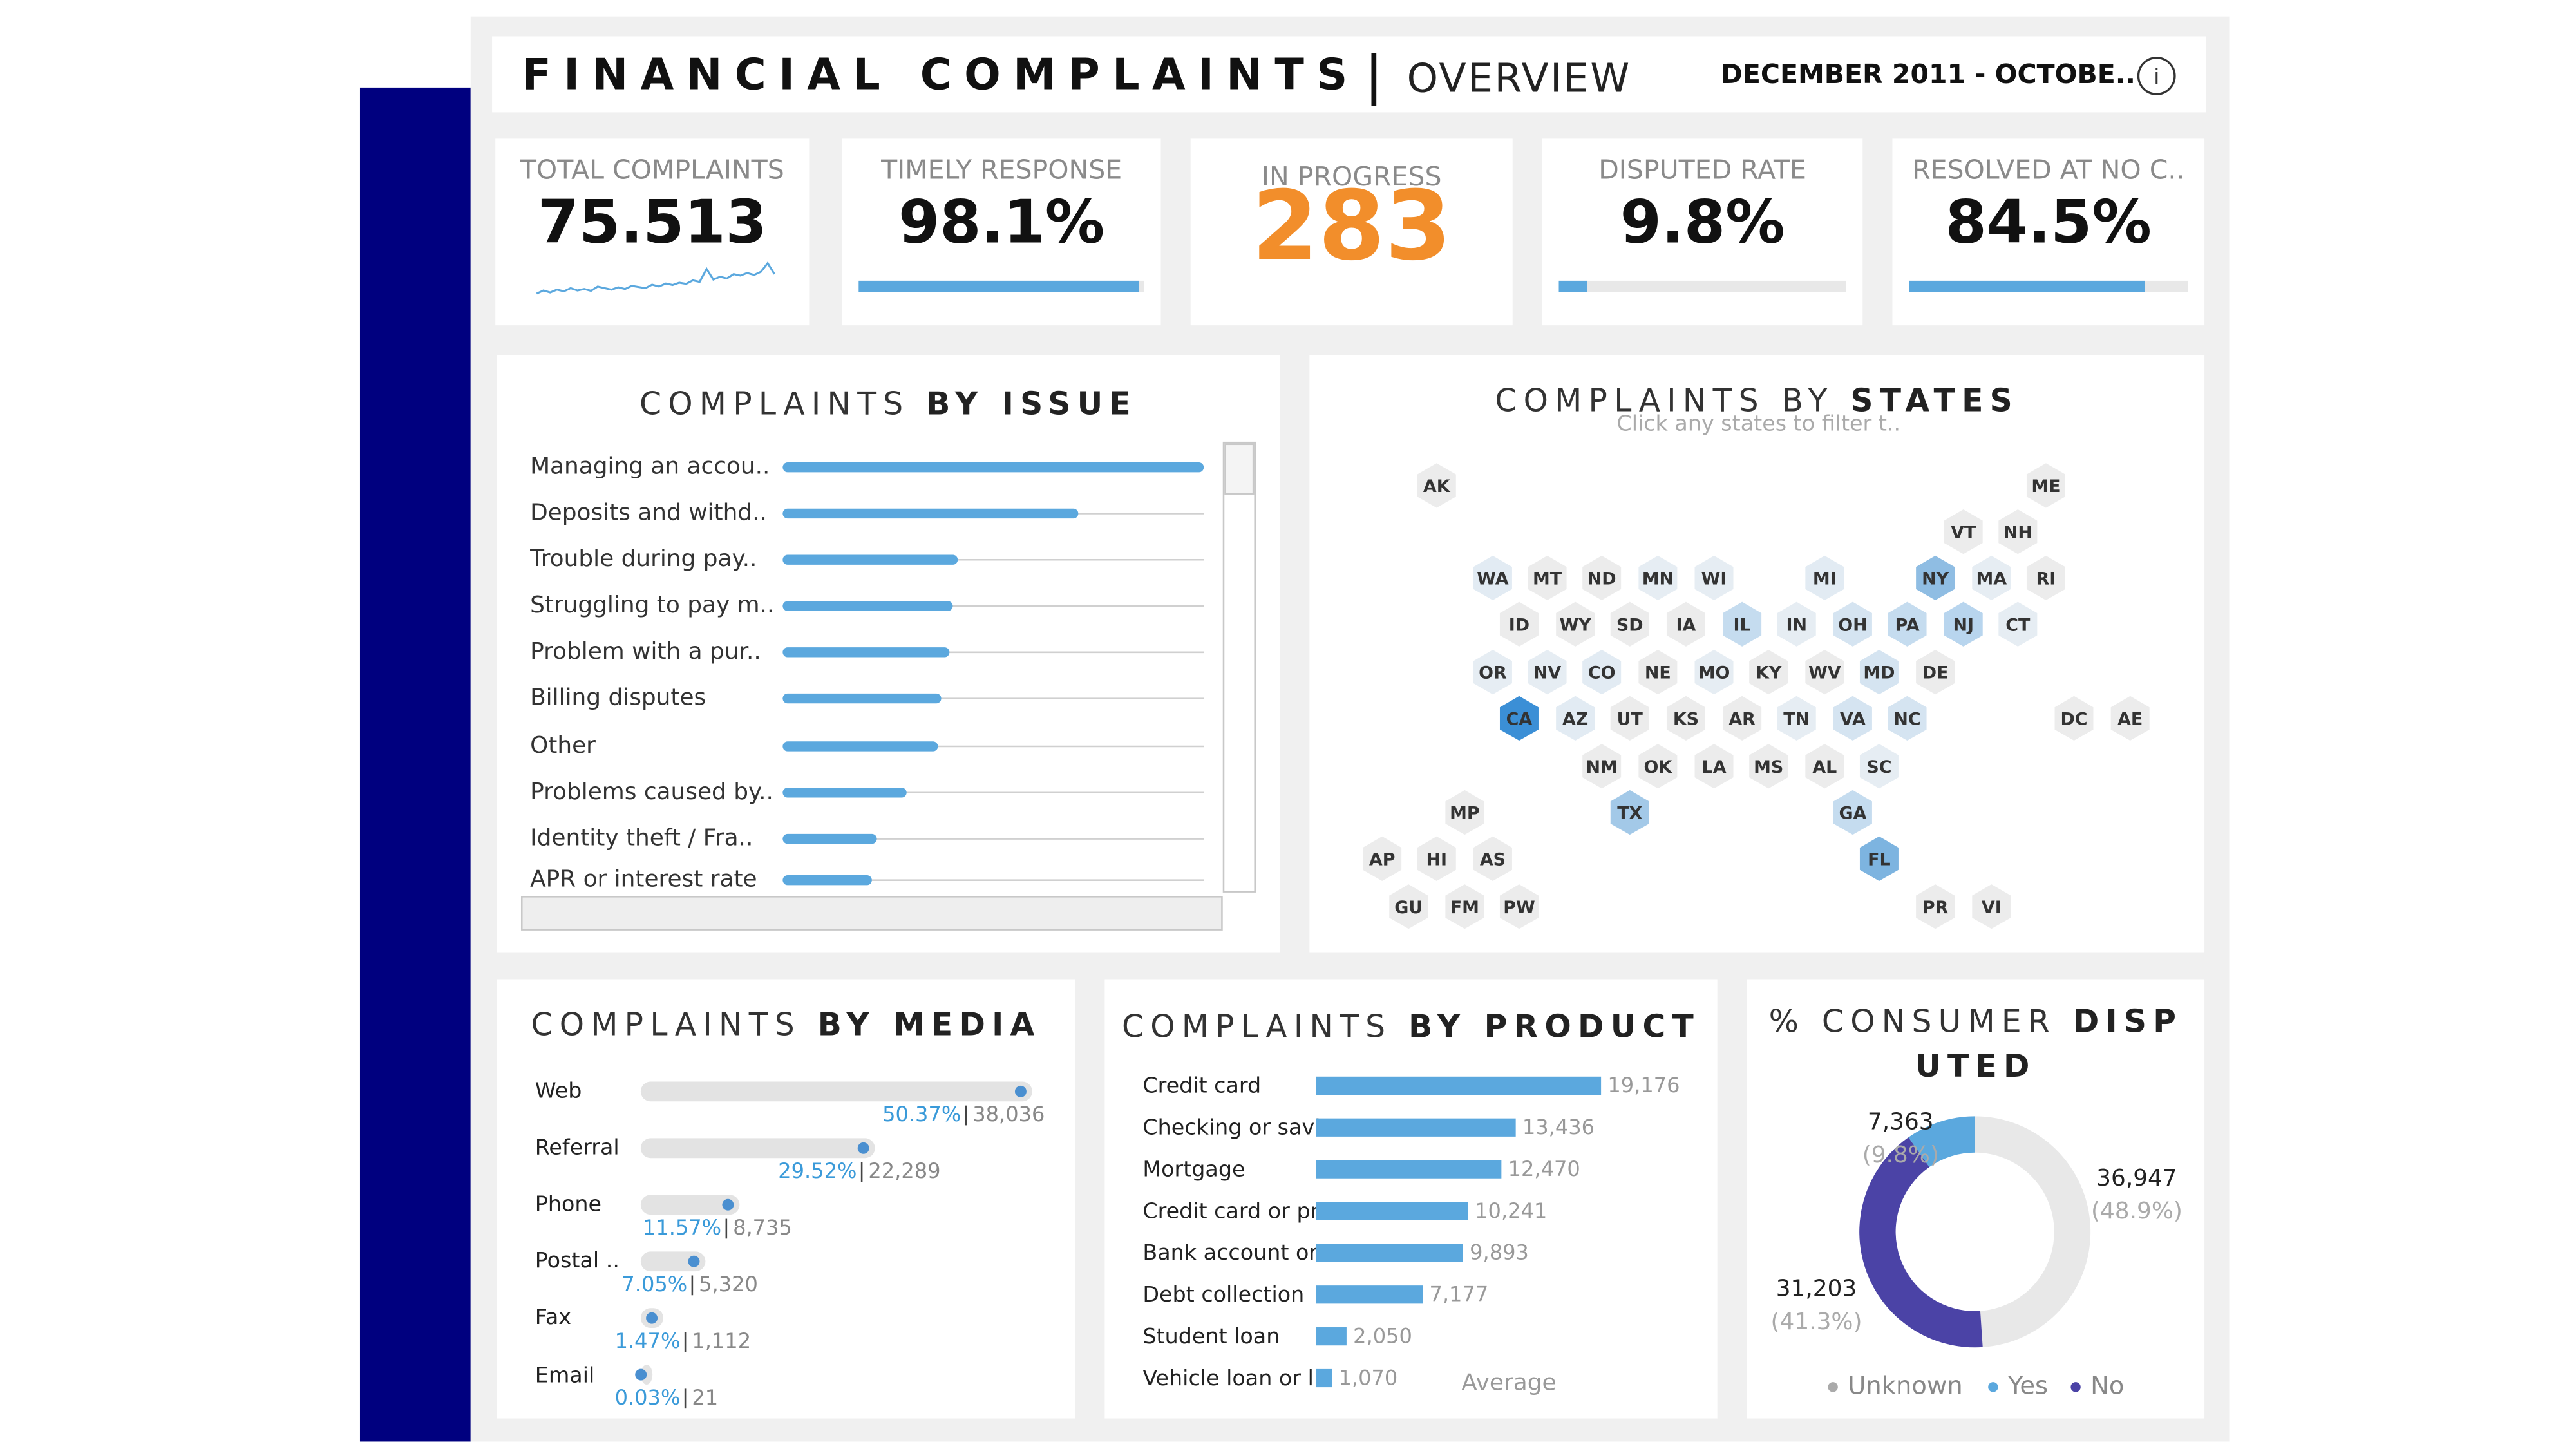 This screenshot has width=2576, height=1449. What do you see at coordinates (1602, 673) in the screenshot?
I see `state-code: CO` at bounding box center [1602, 673].